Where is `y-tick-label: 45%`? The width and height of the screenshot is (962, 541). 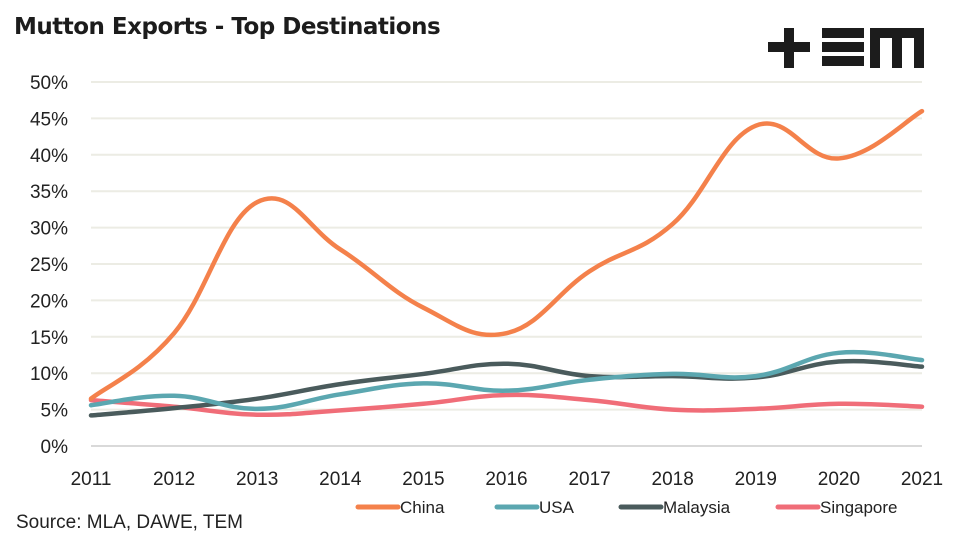 y-tick-label: 45% is located at coordinates (49, 119).